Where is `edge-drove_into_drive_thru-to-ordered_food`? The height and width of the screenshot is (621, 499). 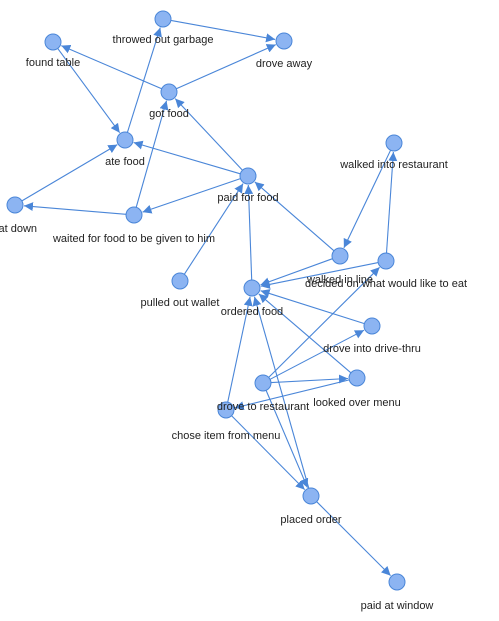 edge-drove_into_drive_thru-to-ordered_food is located at coordinates (312, 307).